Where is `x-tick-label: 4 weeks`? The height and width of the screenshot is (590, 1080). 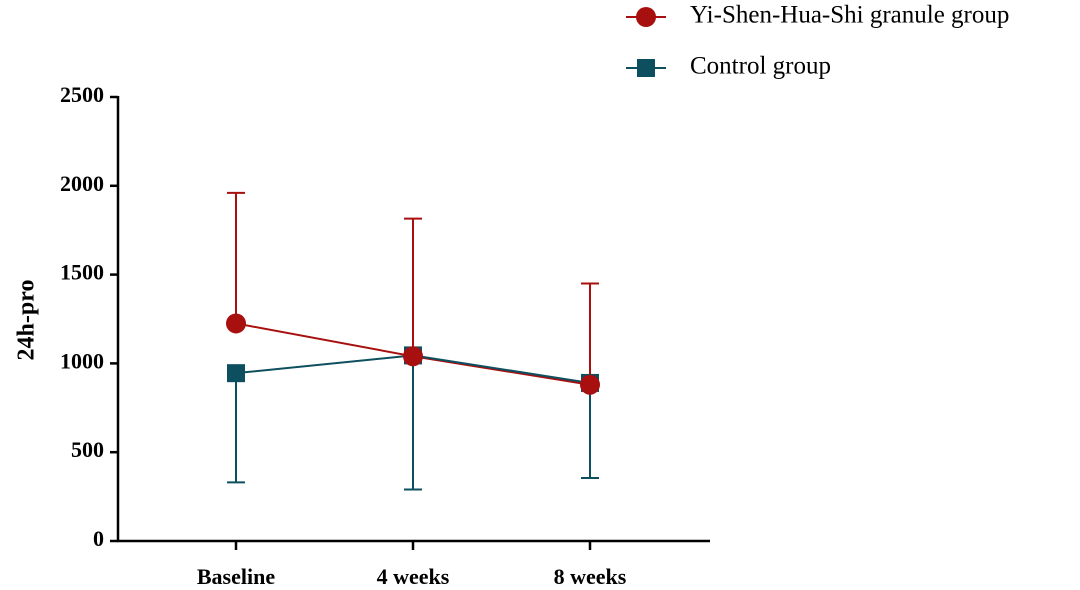
x-tick-label: 4 weeks is located at coordinates (413, 576).